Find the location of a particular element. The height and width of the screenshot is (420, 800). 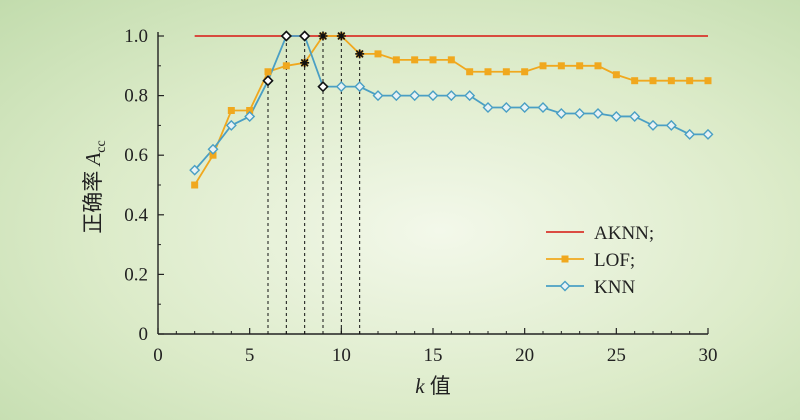

y-tick-label: 0.6 is located at coordinates (136, 155).